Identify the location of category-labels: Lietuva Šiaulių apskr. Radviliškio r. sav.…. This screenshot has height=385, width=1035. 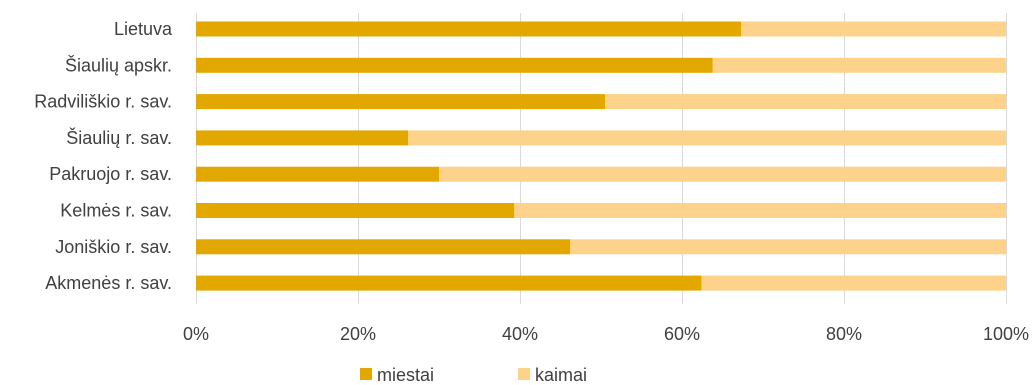
(103, 156).